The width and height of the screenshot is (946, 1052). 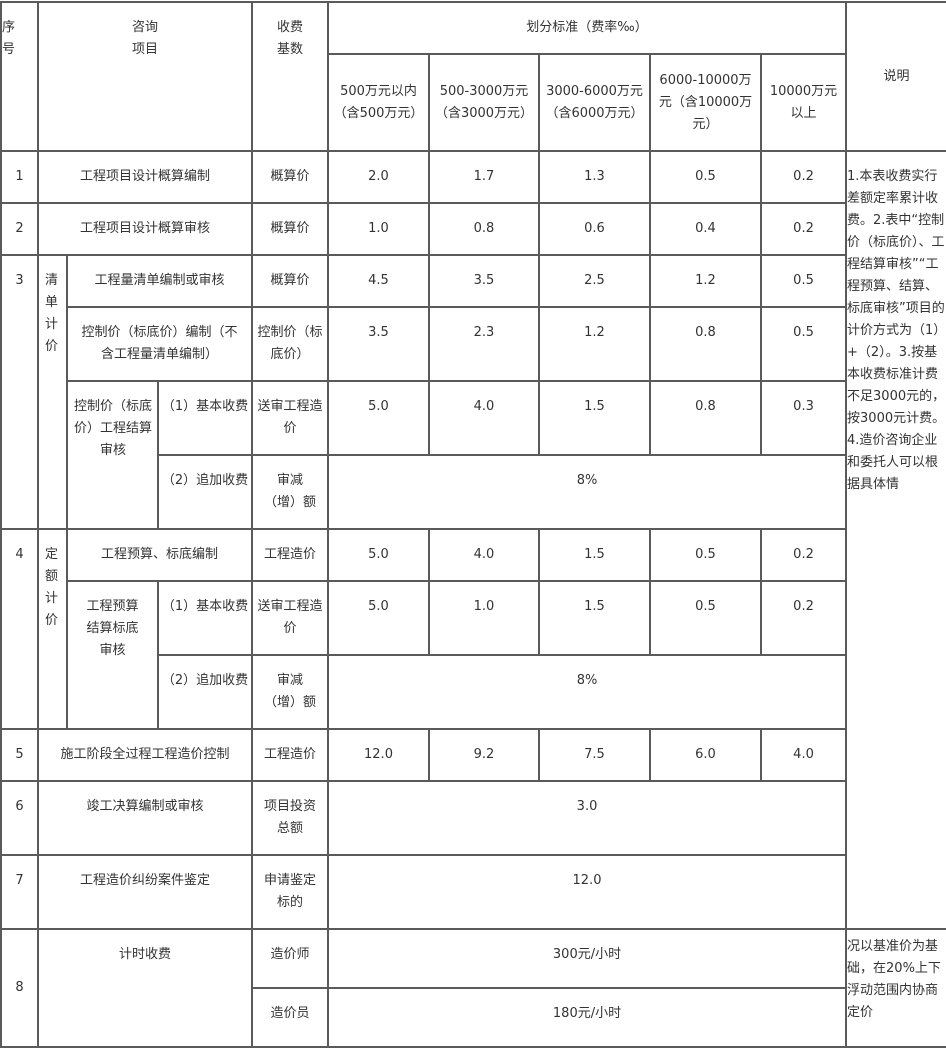 What do you see at coordinates (705, 229) in the screenshot?
I see `rate: 0.4` at bounding box center [705, 229].